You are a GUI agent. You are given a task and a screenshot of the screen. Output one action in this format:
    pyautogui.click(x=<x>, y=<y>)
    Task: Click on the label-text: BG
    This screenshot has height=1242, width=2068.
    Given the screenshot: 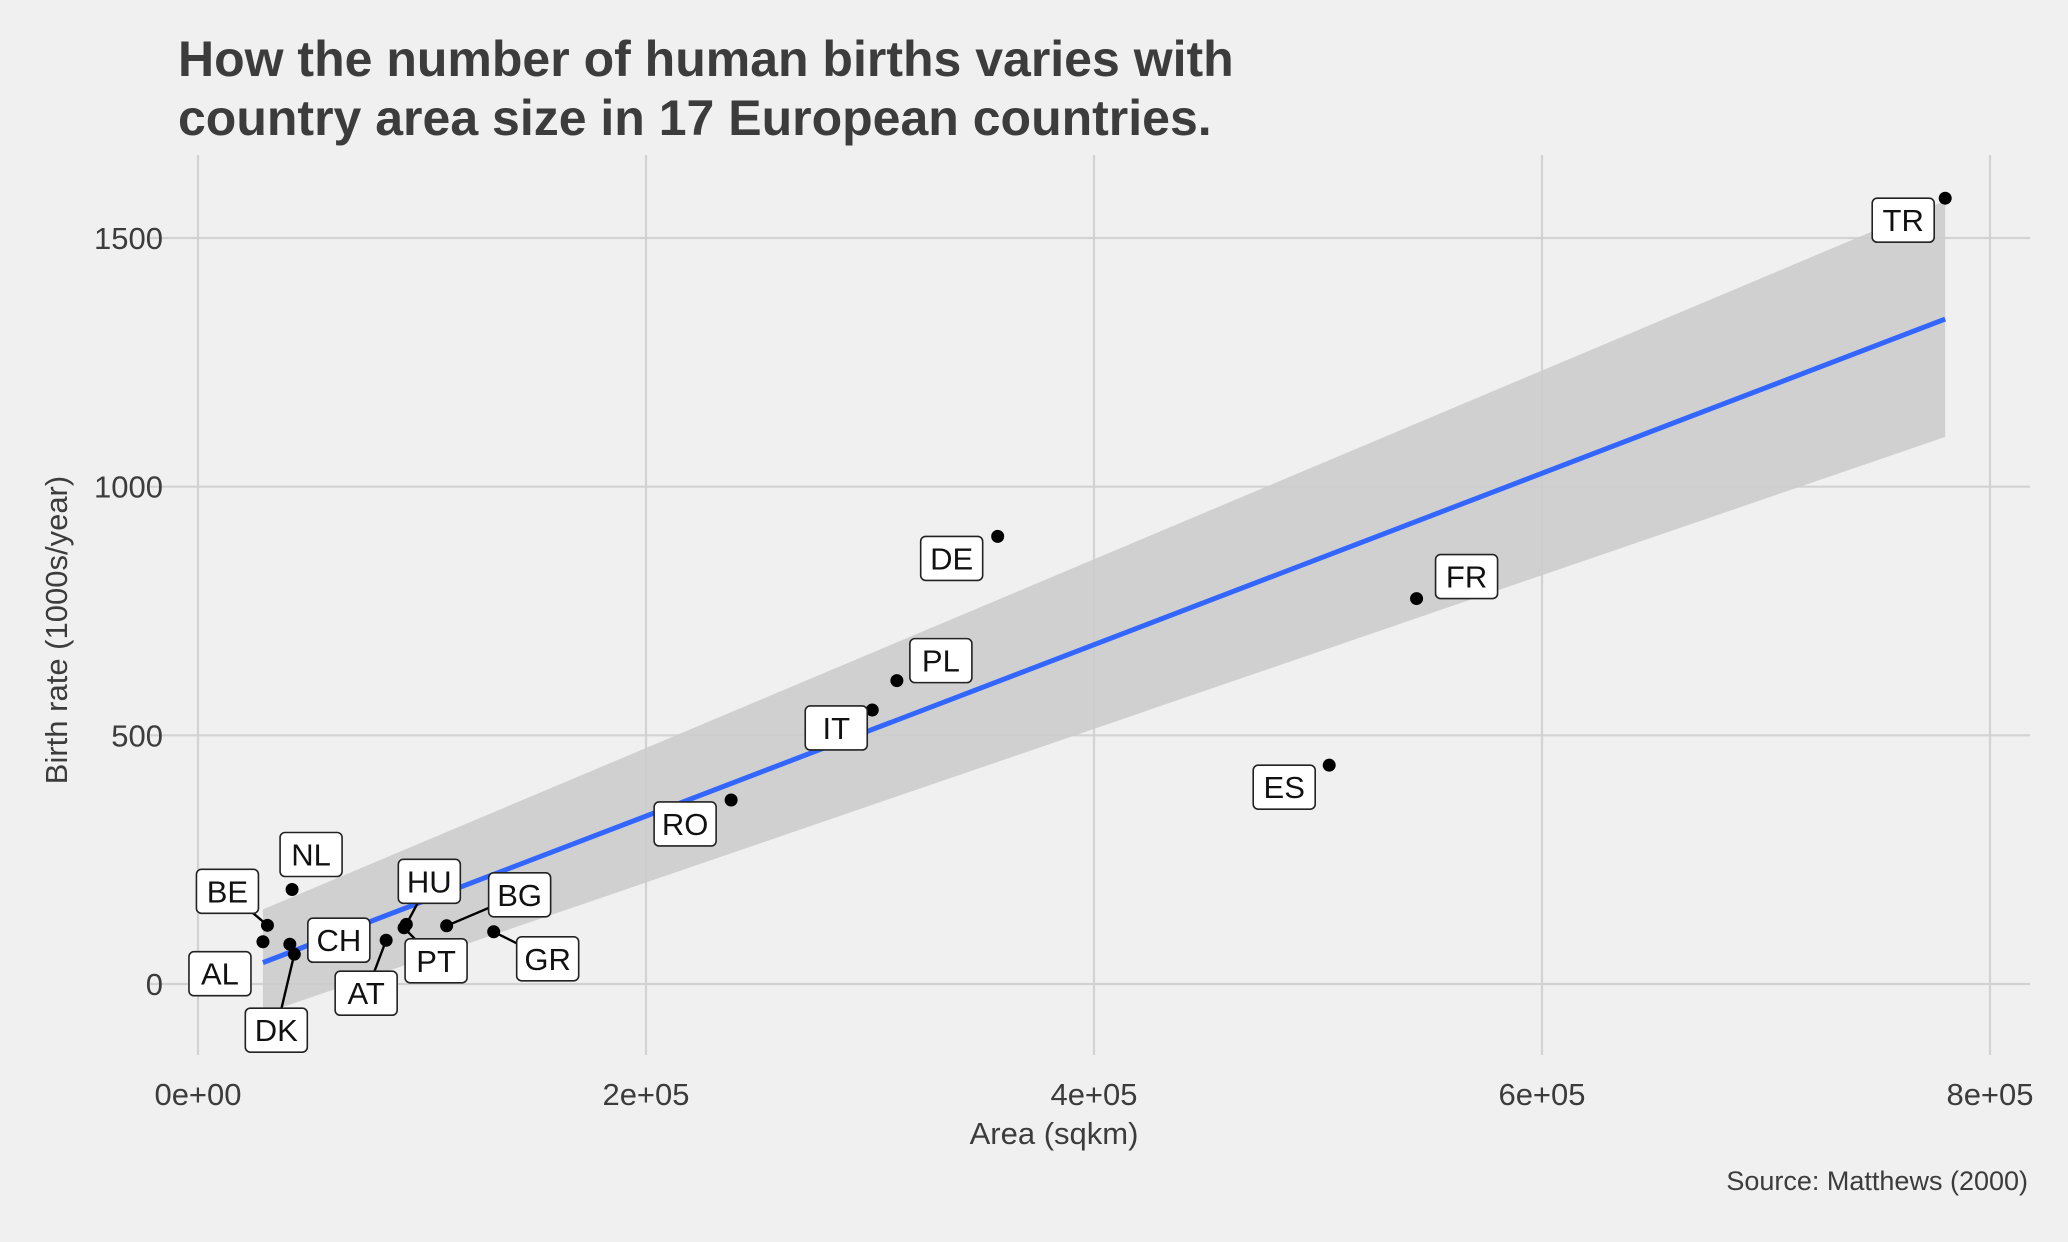 What is the action you would take?
    pyautogui.click(x=519, y=895)
    